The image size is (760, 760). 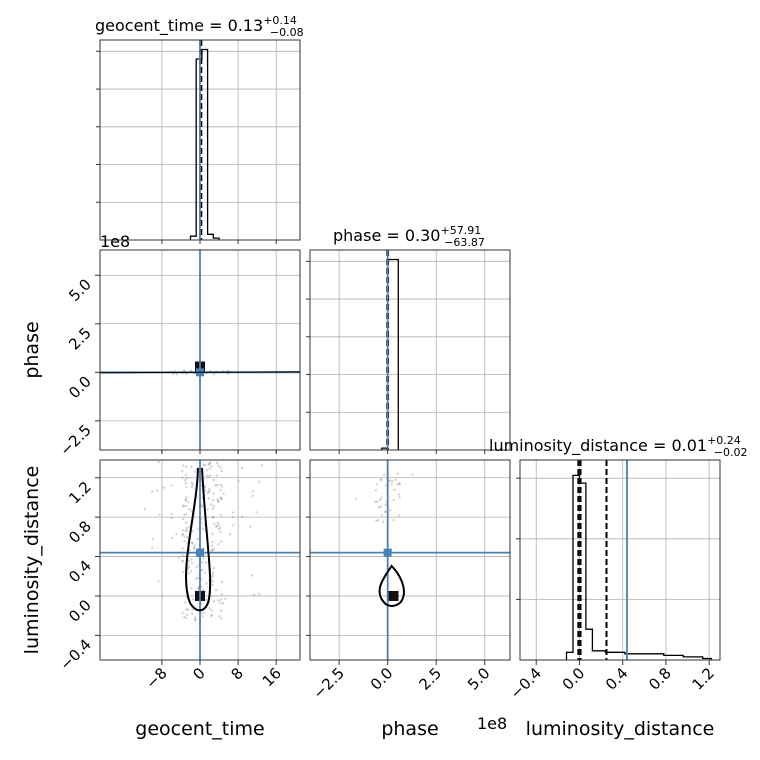 I want to click on title-luminosity-distance: luminosity_distance = 0.01+0.24 −0.02, so click(x=618, y=446).